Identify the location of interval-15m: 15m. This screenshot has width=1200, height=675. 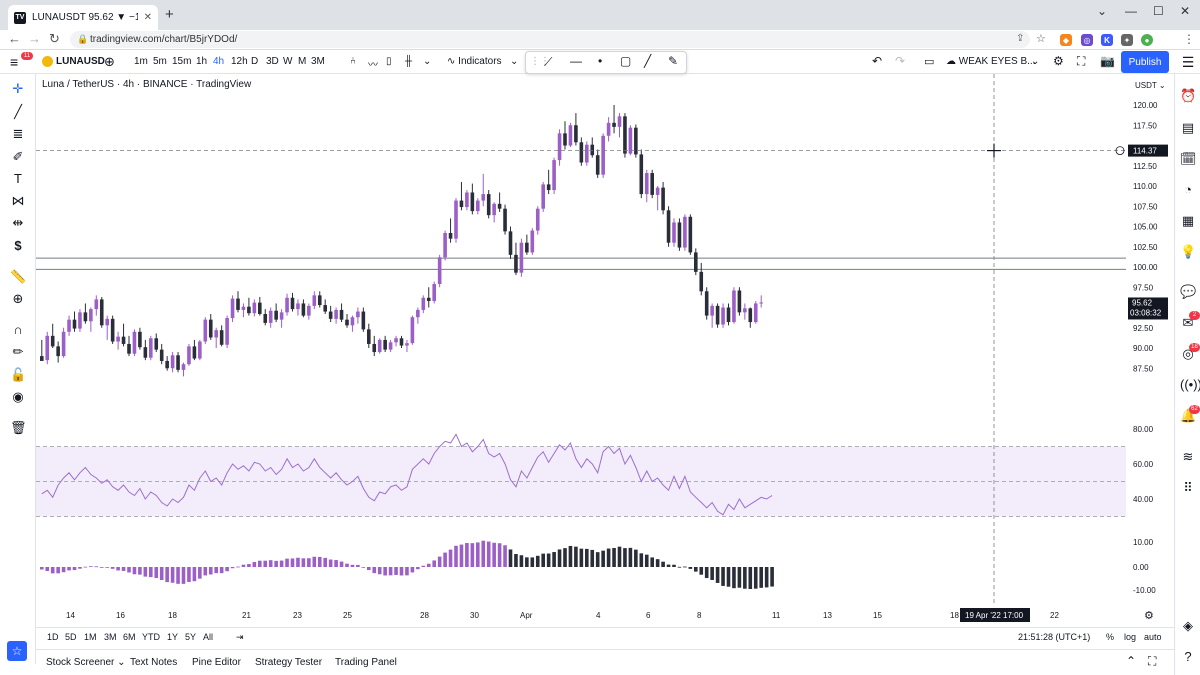
(182, 61).